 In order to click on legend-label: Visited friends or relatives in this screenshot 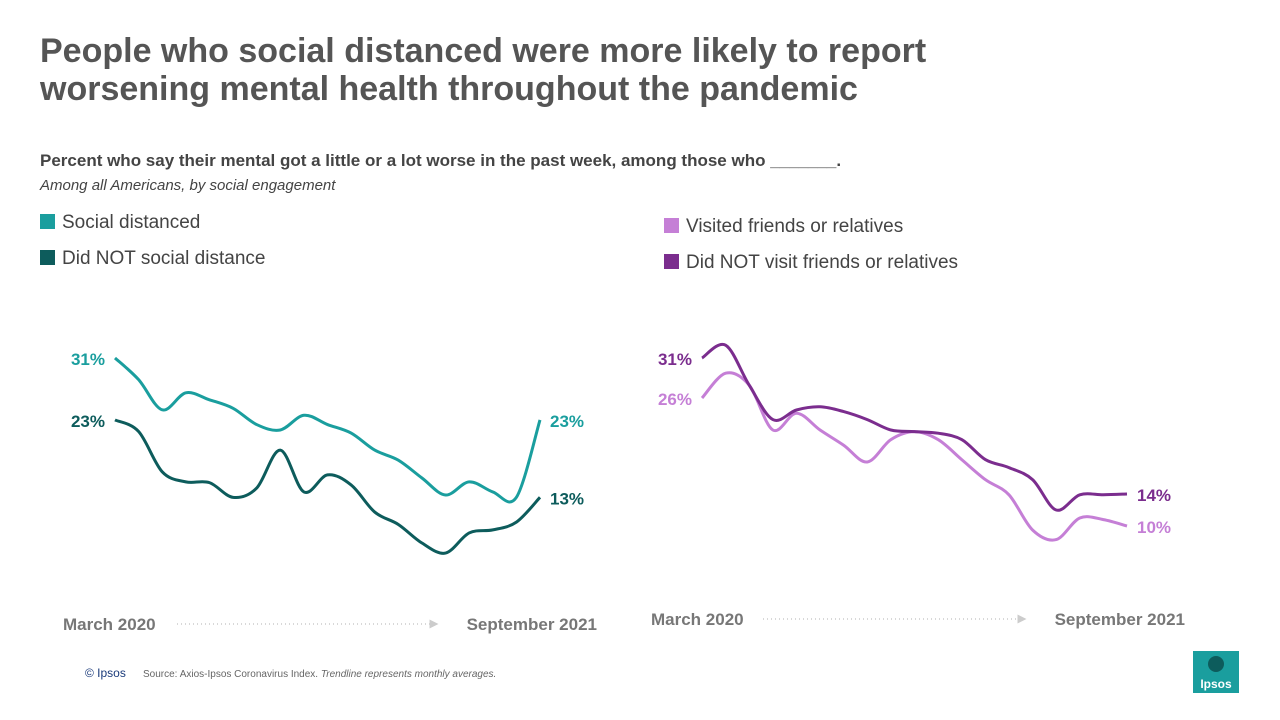, I will do `click(794, 226)`.